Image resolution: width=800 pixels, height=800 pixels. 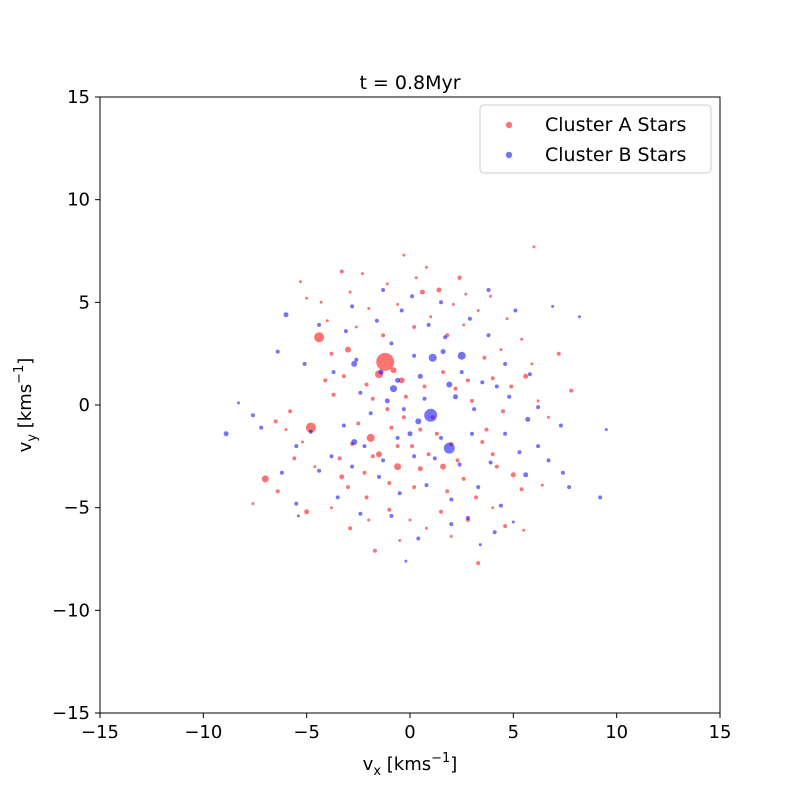 I want to click on x-axis-title: vx [kms−1], so click(x=410, y=765).